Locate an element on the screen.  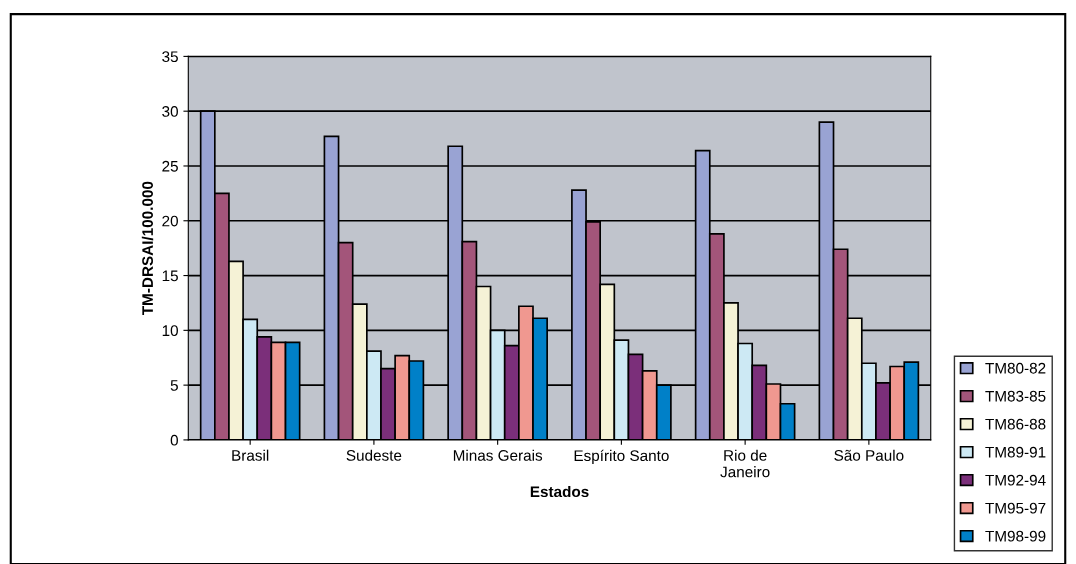
legend-label: TM92-94 is located at coordinates (1015, 480).